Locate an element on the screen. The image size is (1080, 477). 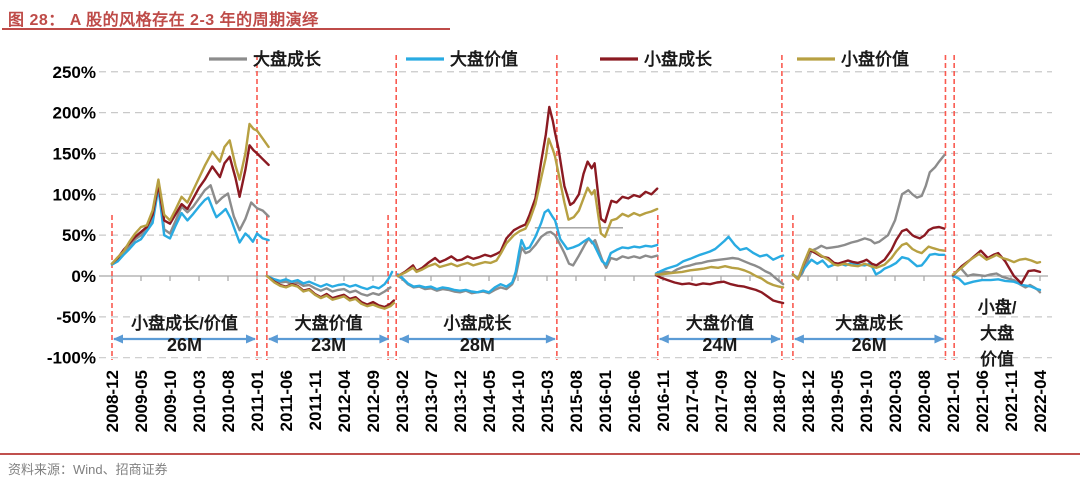
x-tick-label: 2016-11 is located at coordinates (663, 400).